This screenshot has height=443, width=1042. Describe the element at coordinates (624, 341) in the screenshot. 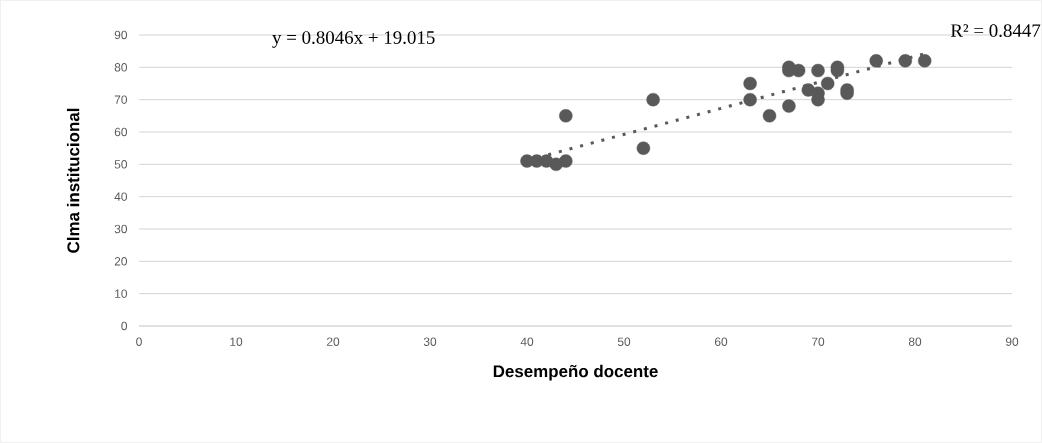

I see `x-tick-label: 50` at that location.